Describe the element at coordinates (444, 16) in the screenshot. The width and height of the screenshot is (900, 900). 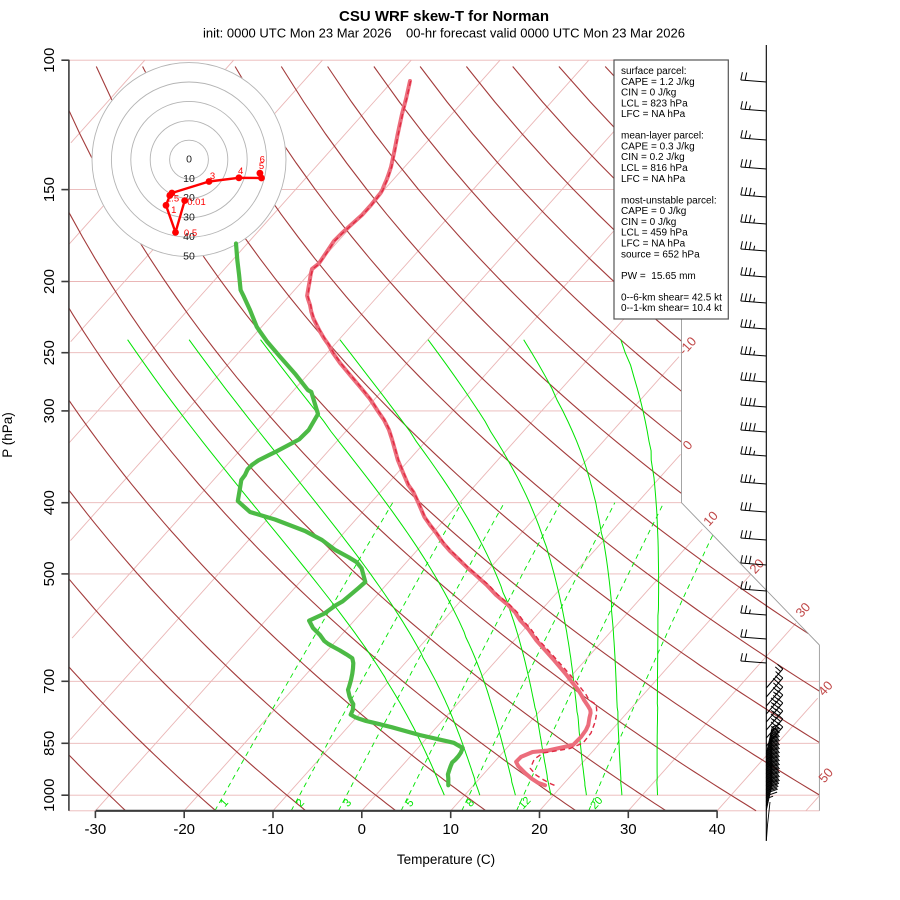
I see `svg-text: CSU WRF skew-T for Norman` at that location.